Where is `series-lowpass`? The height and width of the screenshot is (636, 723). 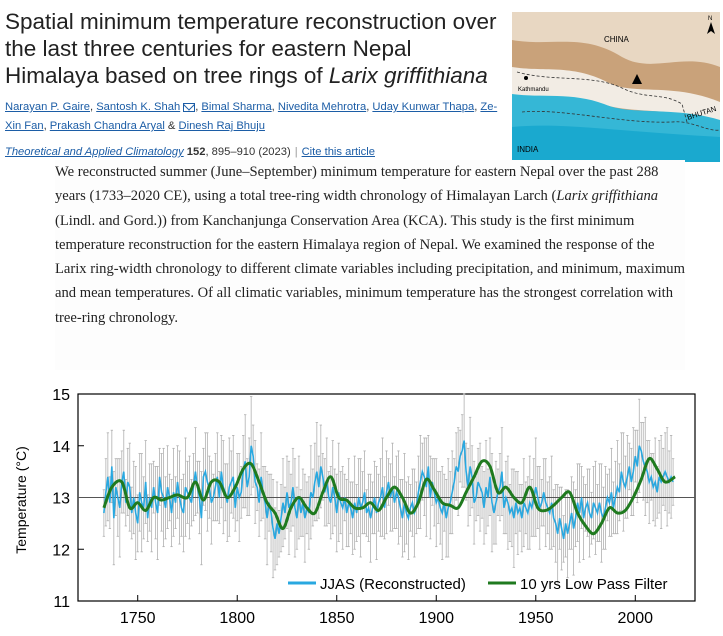
series-lowpass is located at coordinates (389, 496).